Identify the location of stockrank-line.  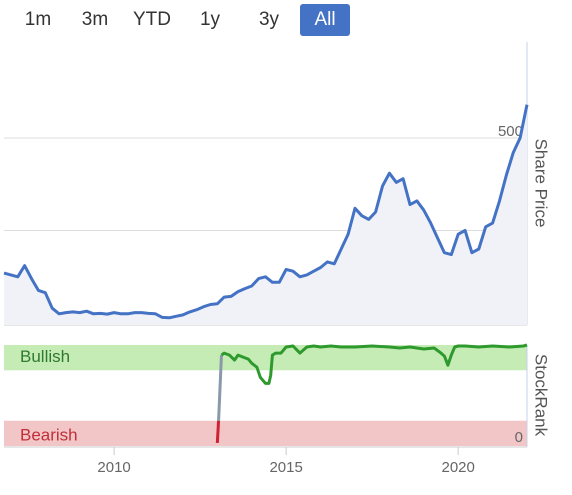
(374, 364).